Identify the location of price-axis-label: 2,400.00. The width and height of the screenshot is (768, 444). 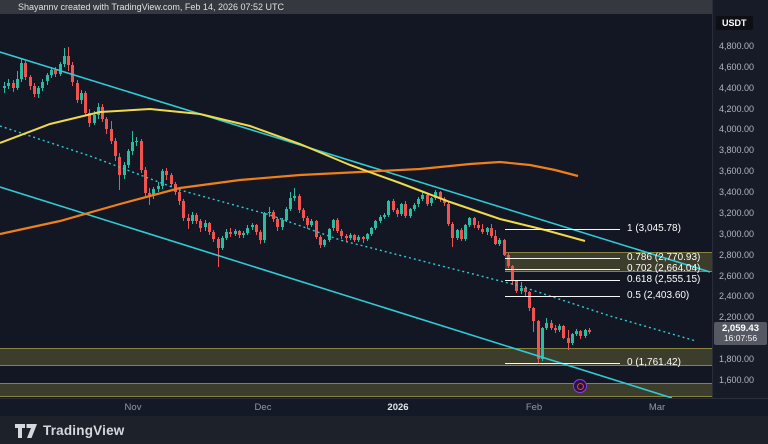
(737, 296).